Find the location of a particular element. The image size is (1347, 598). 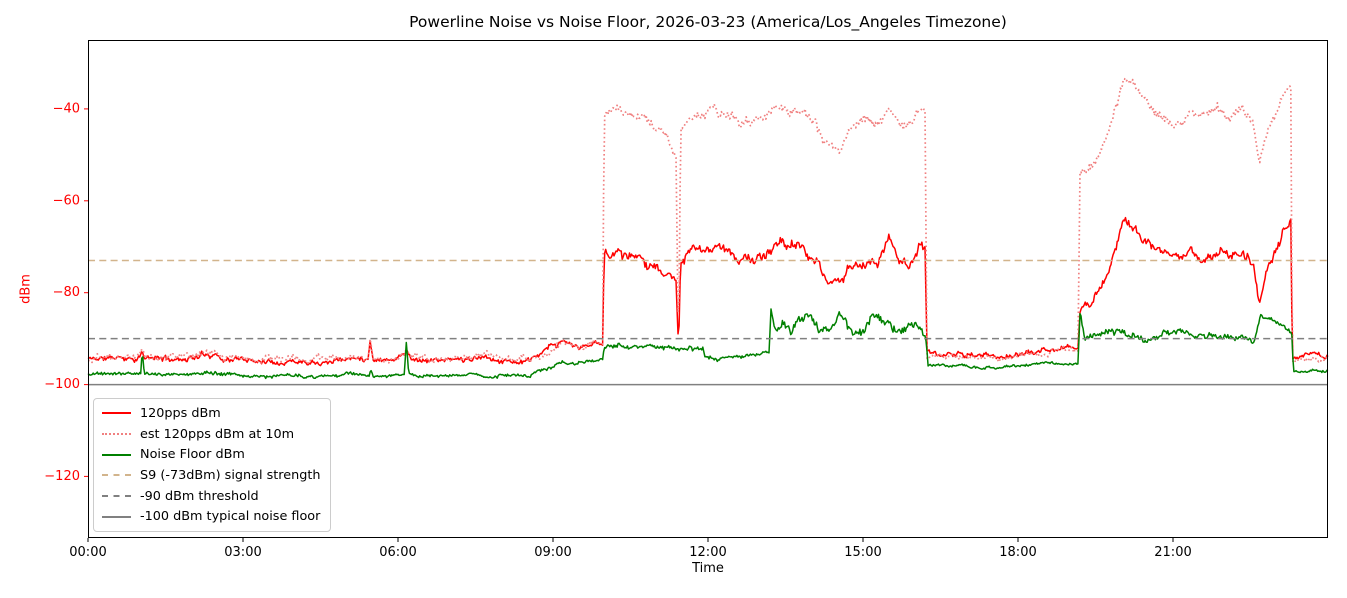

x-tick-label: 06:00 is located at coordinates (397, 552).